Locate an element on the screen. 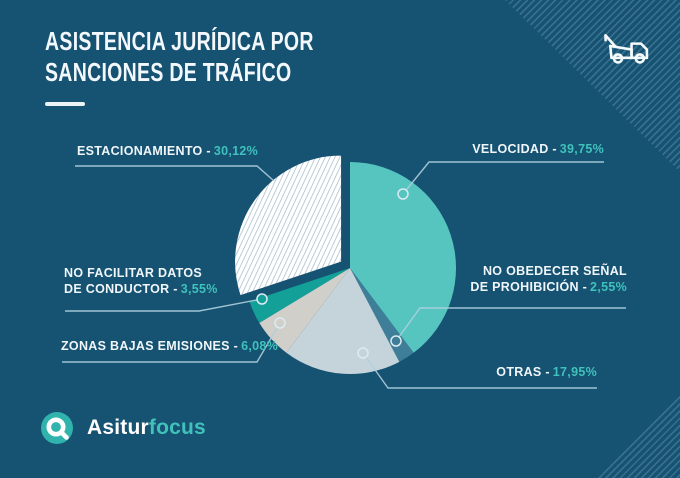 This screenshot has height=478, width=680. leader-dot-no-facilitar-datos-de-conductor is located at coordinates (262, 299).